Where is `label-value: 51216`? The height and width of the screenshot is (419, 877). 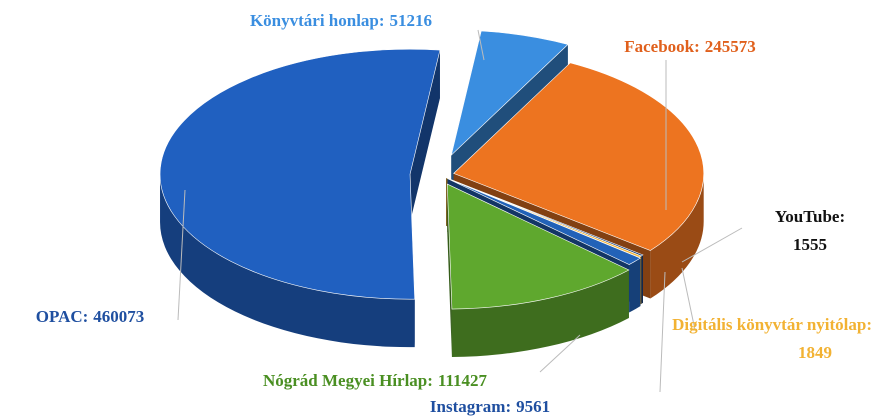 label-value: 51216 is located at coordinates (411, 20).